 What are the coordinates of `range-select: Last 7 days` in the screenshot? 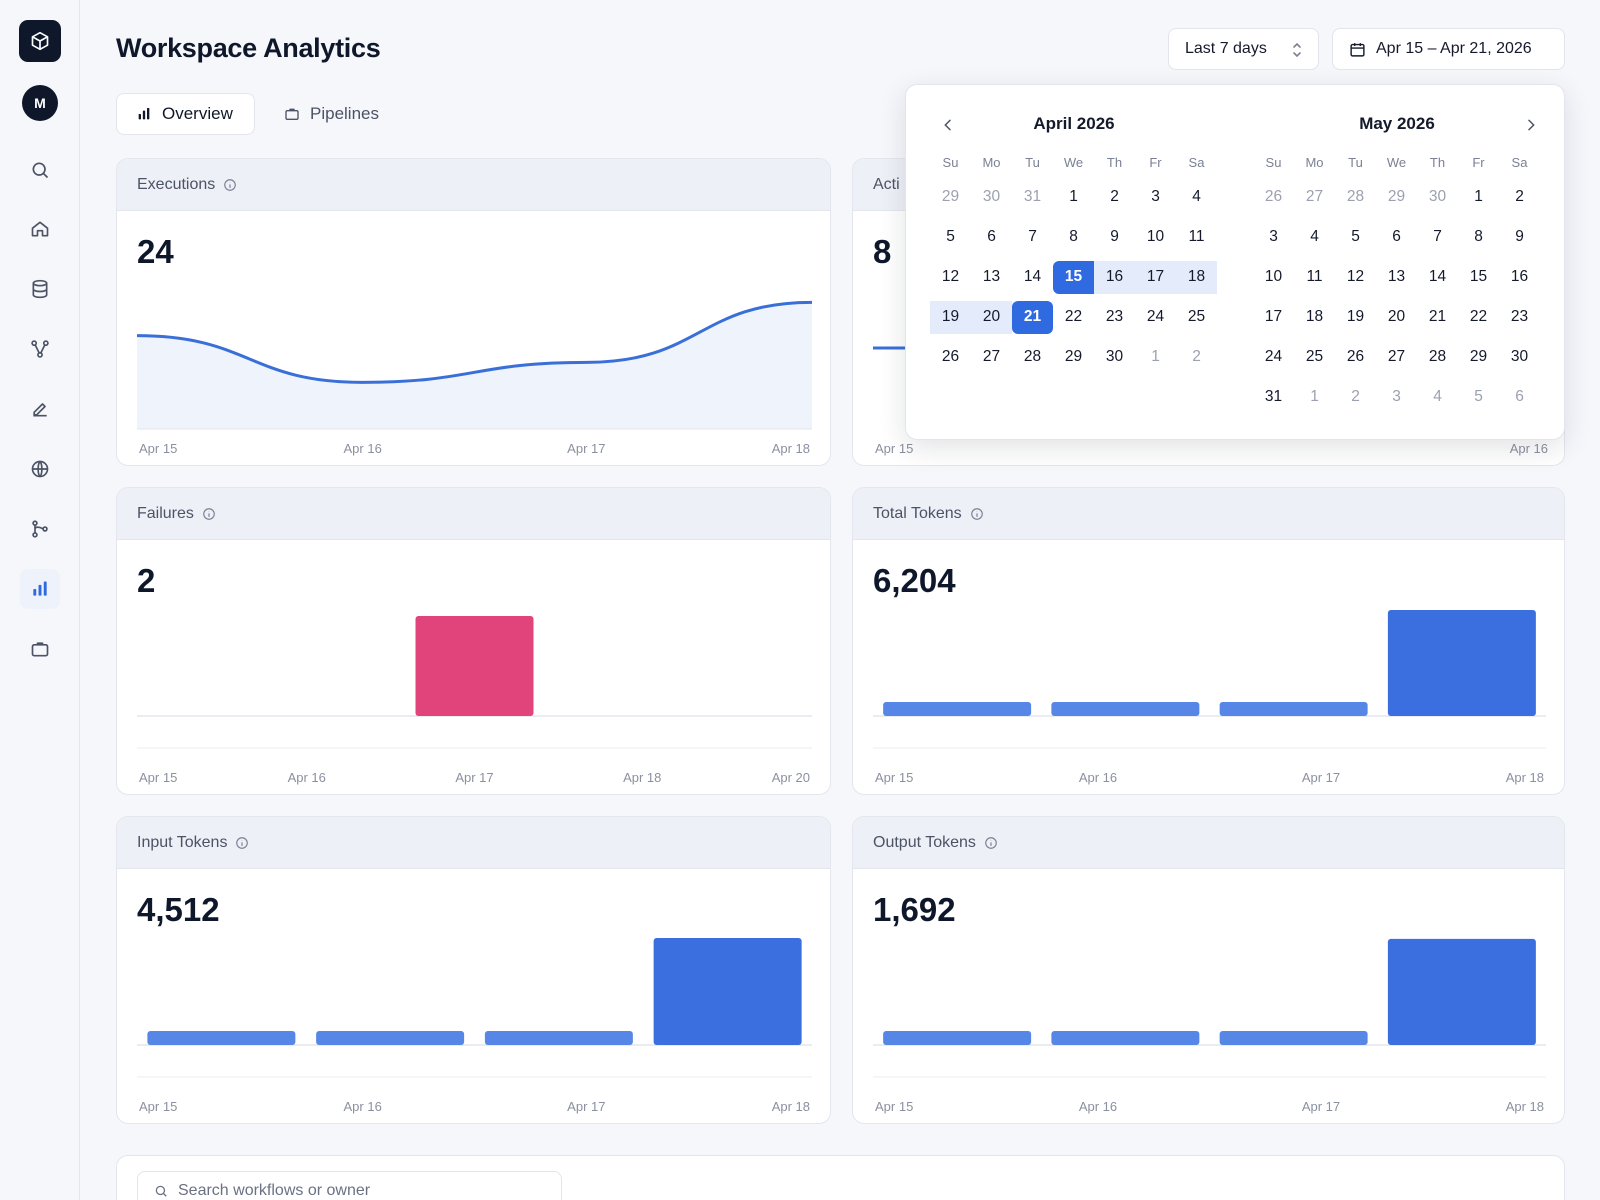 It's located at (1243, 49).